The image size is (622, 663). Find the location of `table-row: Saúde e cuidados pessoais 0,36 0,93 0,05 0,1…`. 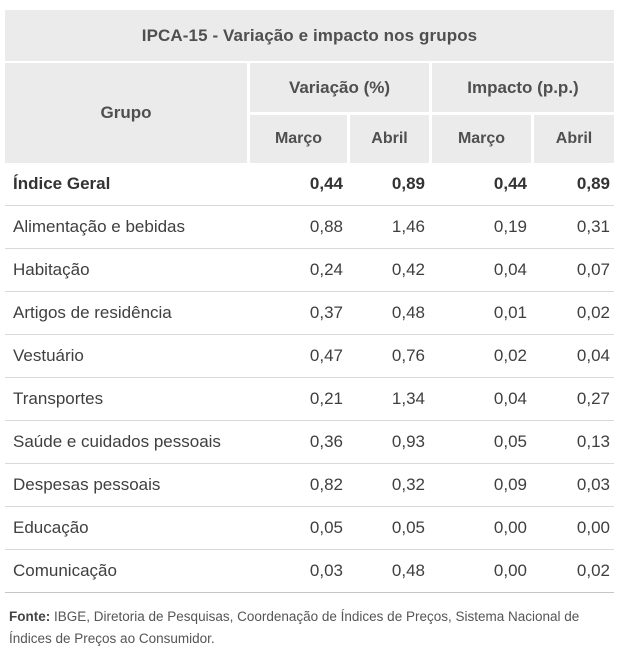

table-row: Saúde e cuidados pessoais 0,36 0,93 0,05 0,1… is located at coordinates (309, 442).